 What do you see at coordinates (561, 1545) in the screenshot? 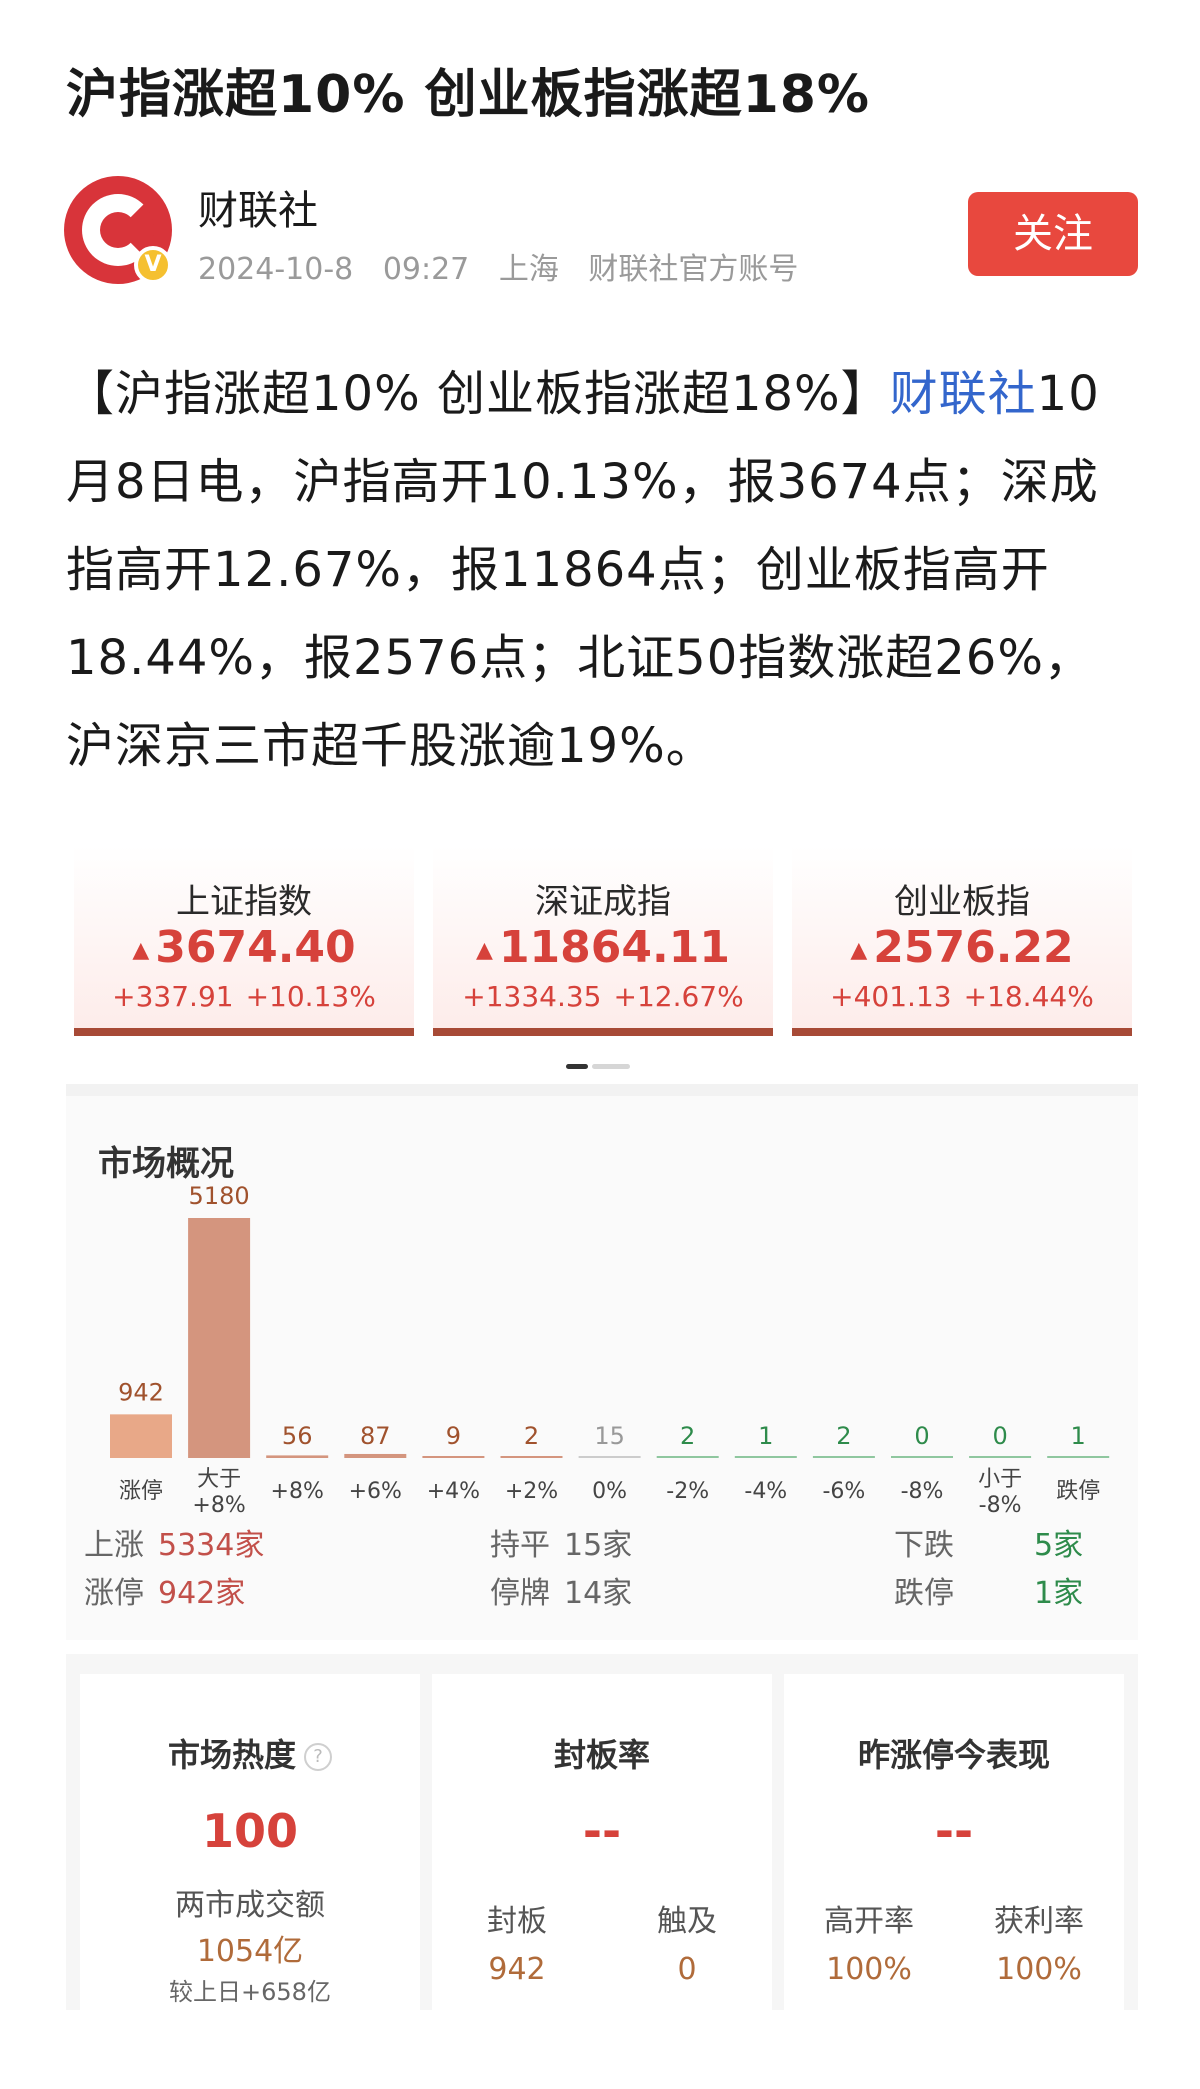
I see `summary-flat: 持平 15家` at bounding box center [561, 1545].